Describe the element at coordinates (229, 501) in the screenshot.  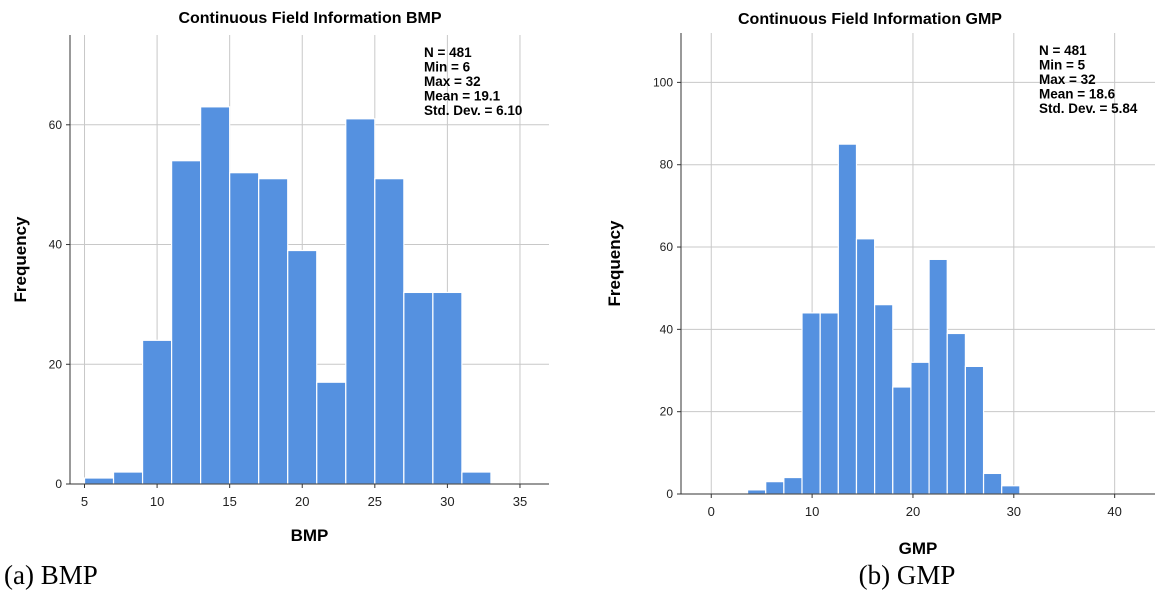
I see `x-tick-label: 15` at that location.